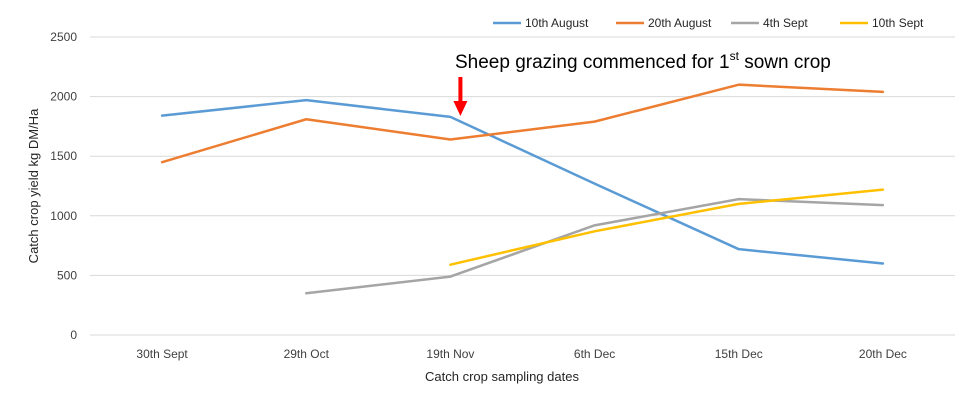  What do you see at coordinates (63, 97) in the screenshot?
I see `y-tick-label: 2000` at bounding box center [63, 97].